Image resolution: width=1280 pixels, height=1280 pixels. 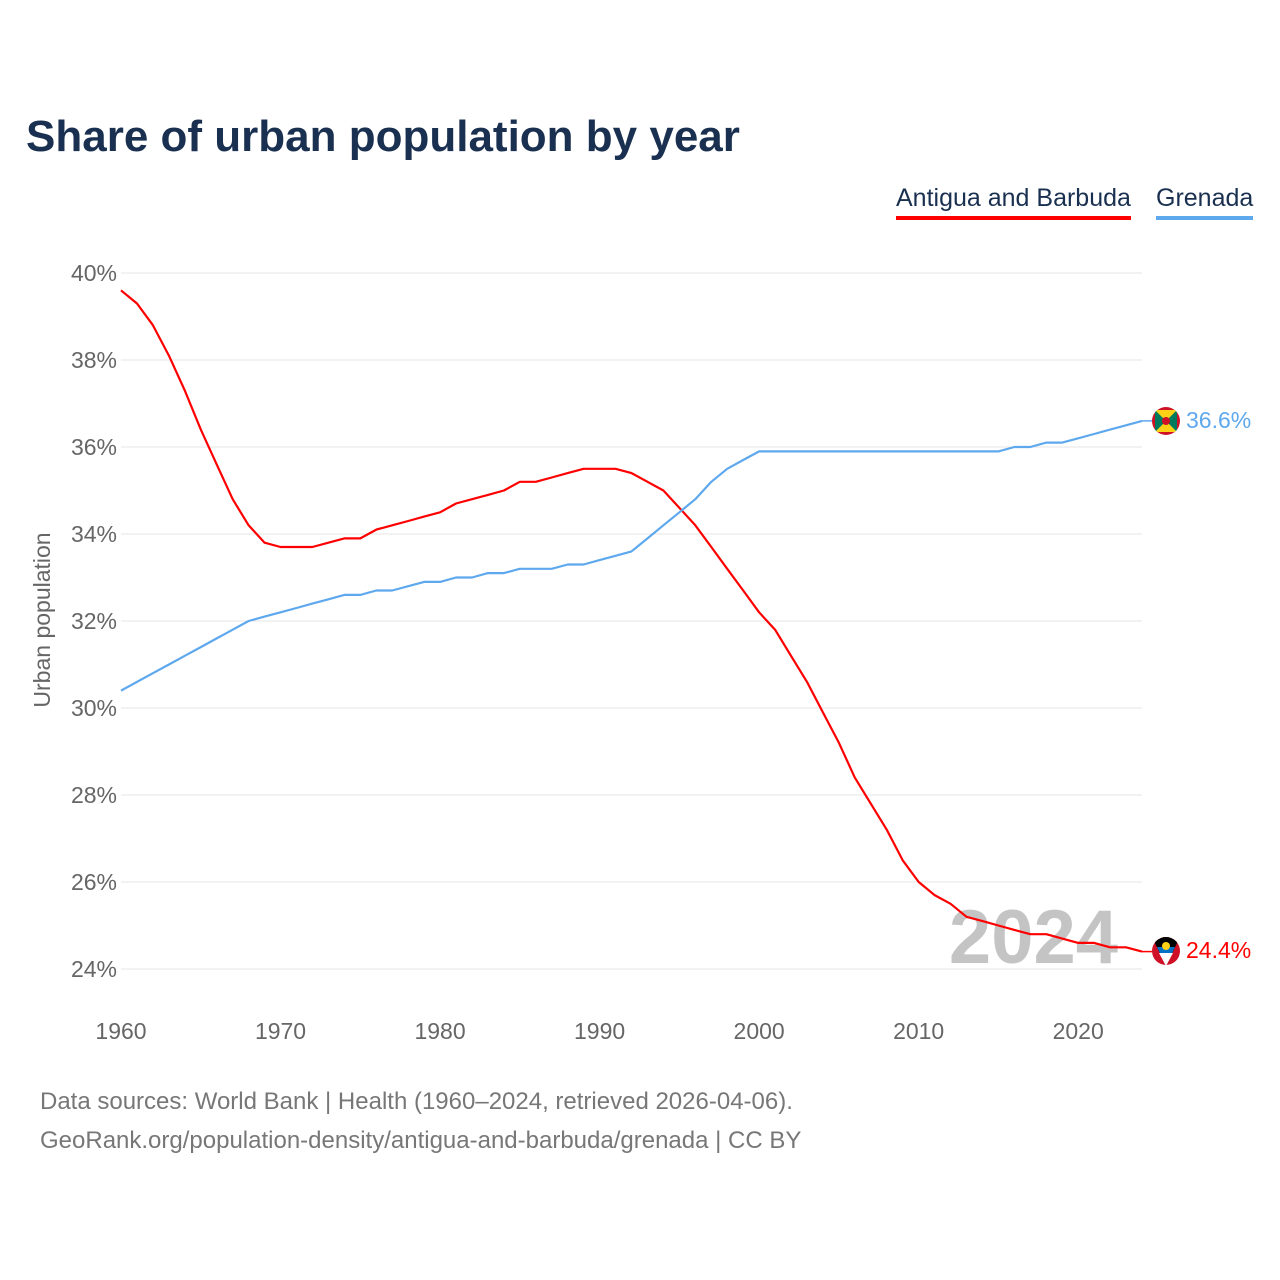 I want to click on x-tick-label: 1990, so click(x=599, y=1031).